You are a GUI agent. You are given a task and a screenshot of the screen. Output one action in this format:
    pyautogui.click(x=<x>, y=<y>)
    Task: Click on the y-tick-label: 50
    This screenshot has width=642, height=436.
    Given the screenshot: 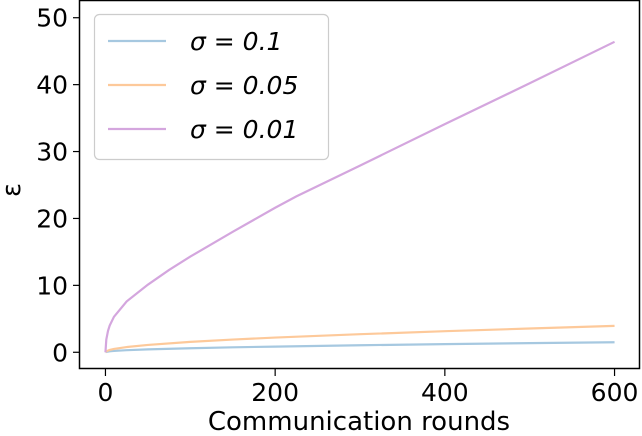 What is the action you would take?
    pyautogui.click(x=52, y=18)
    